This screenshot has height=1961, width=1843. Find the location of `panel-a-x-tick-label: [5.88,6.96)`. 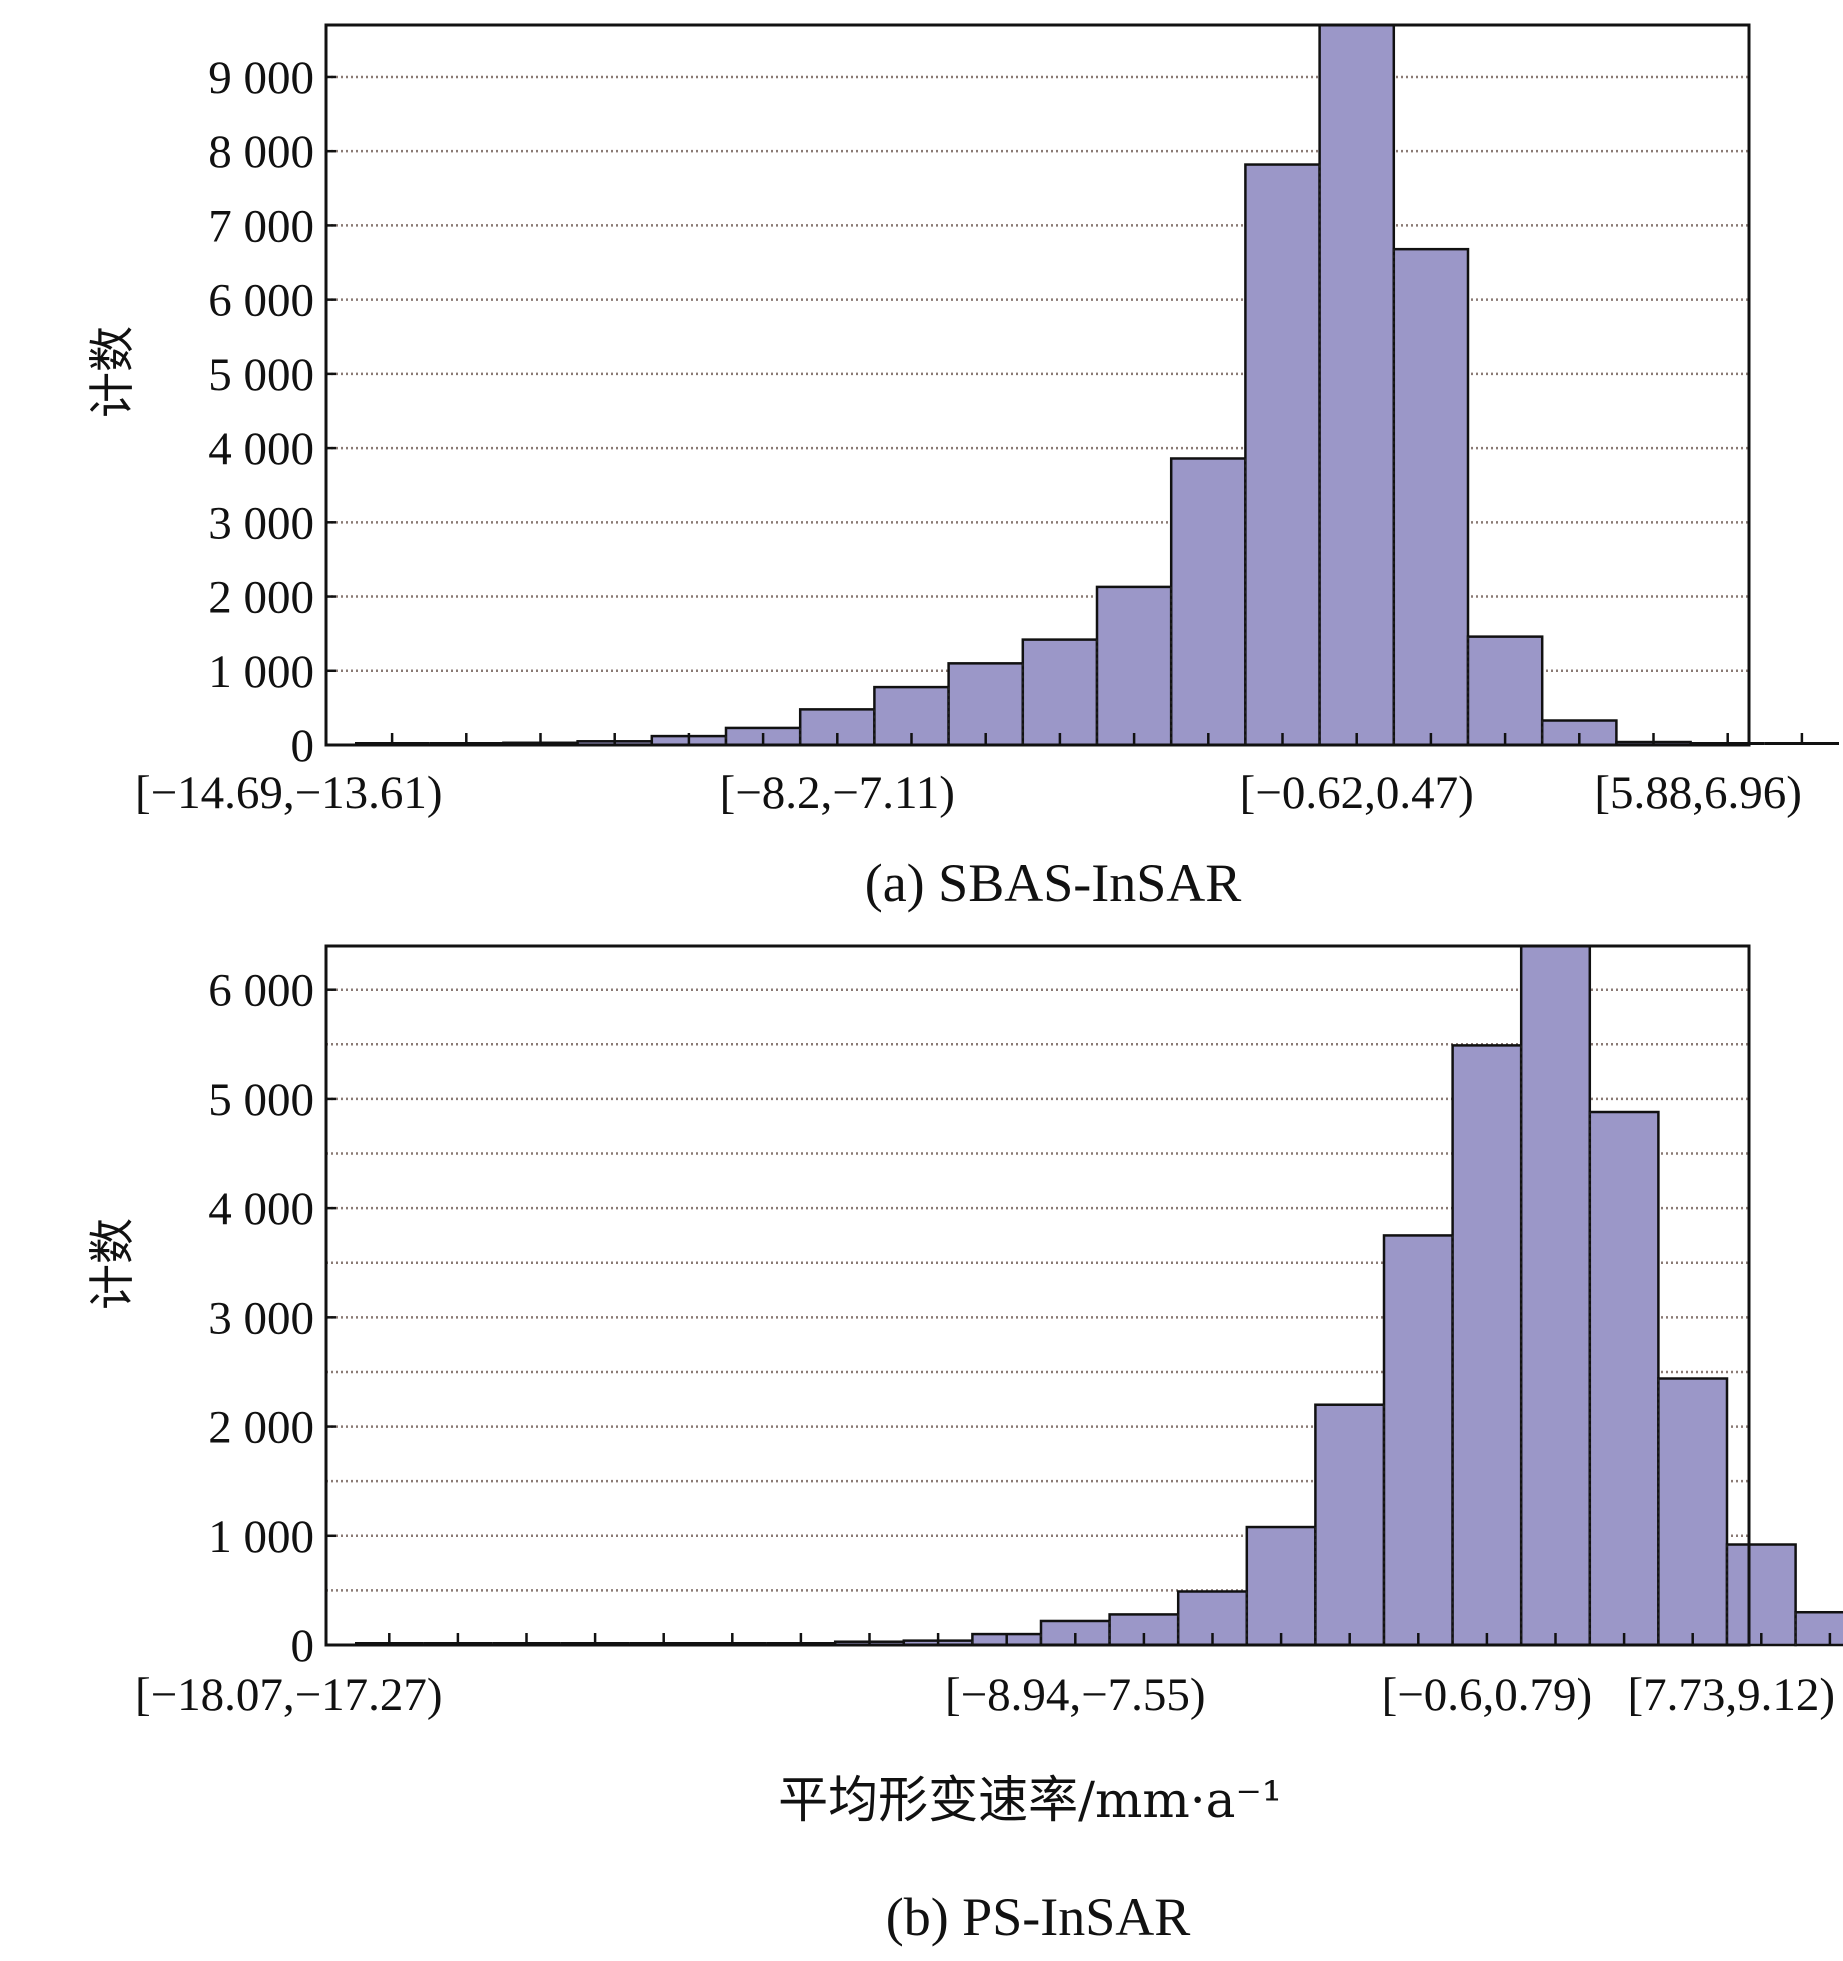

panel-a-x-tick-label: [5.88,6.96) is located at coordinates (1698, 793).